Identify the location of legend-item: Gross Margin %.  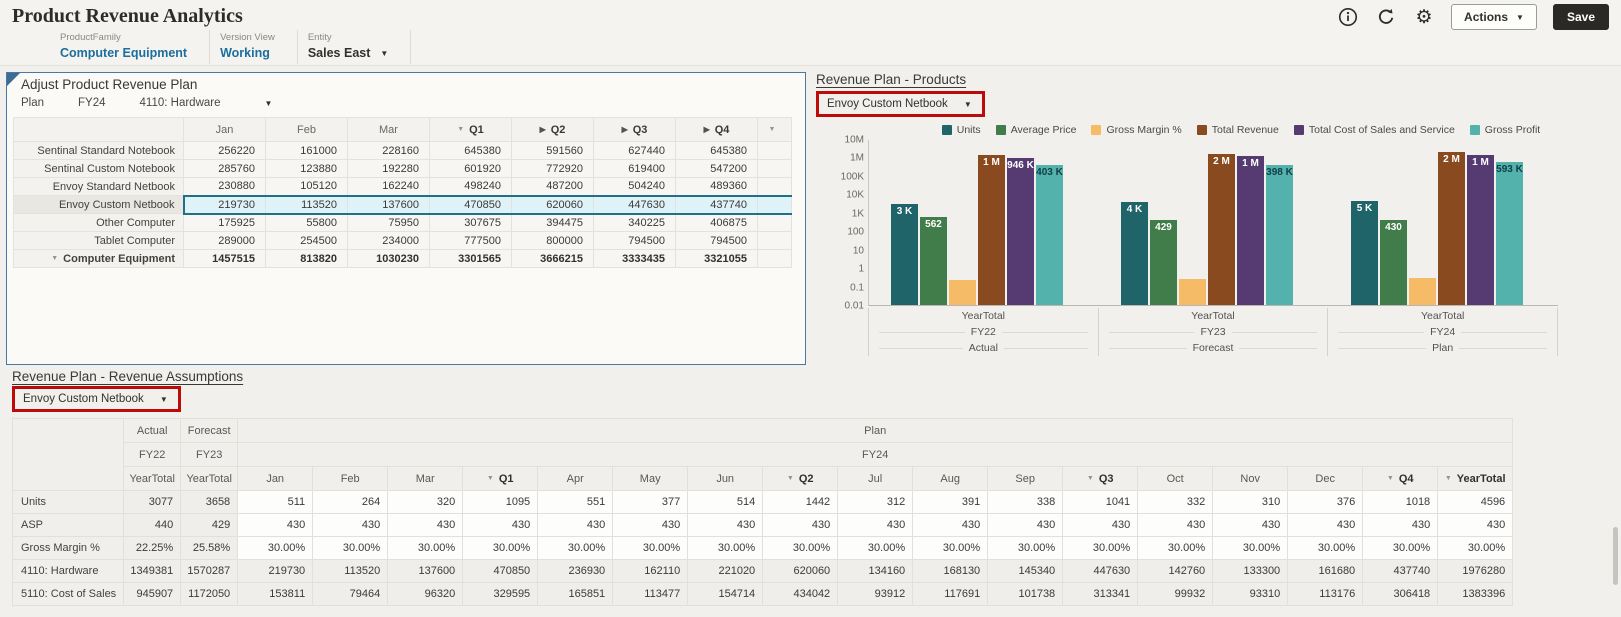
(1136, 130).